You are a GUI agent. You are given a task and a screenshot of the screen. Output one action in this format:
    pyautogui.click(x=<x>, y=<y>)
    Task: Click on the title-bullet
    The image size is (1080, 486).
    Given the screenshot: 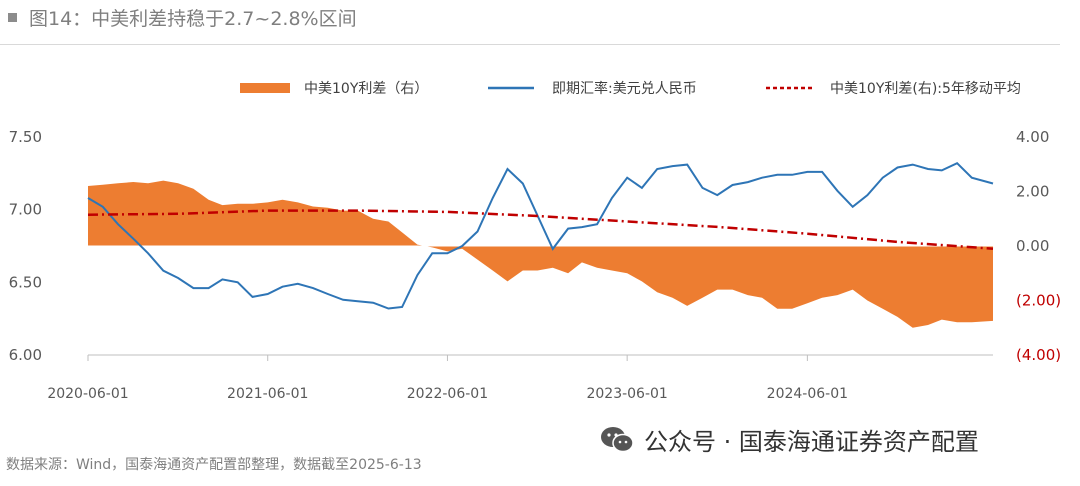 What is the action you would take?
    pyautogui.click(x=12, y=17)
    